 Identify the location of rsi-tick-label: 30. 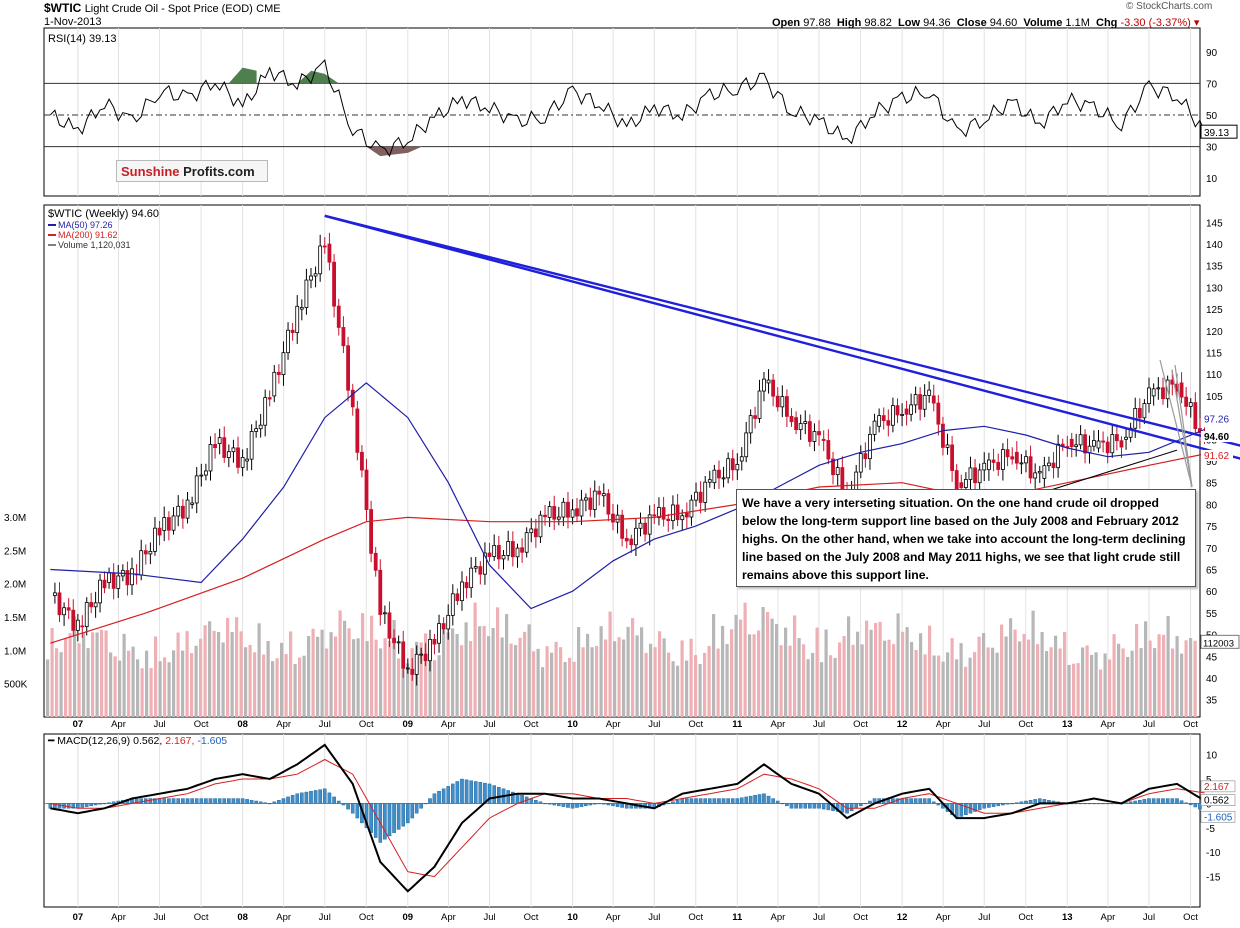
(1212, 148).